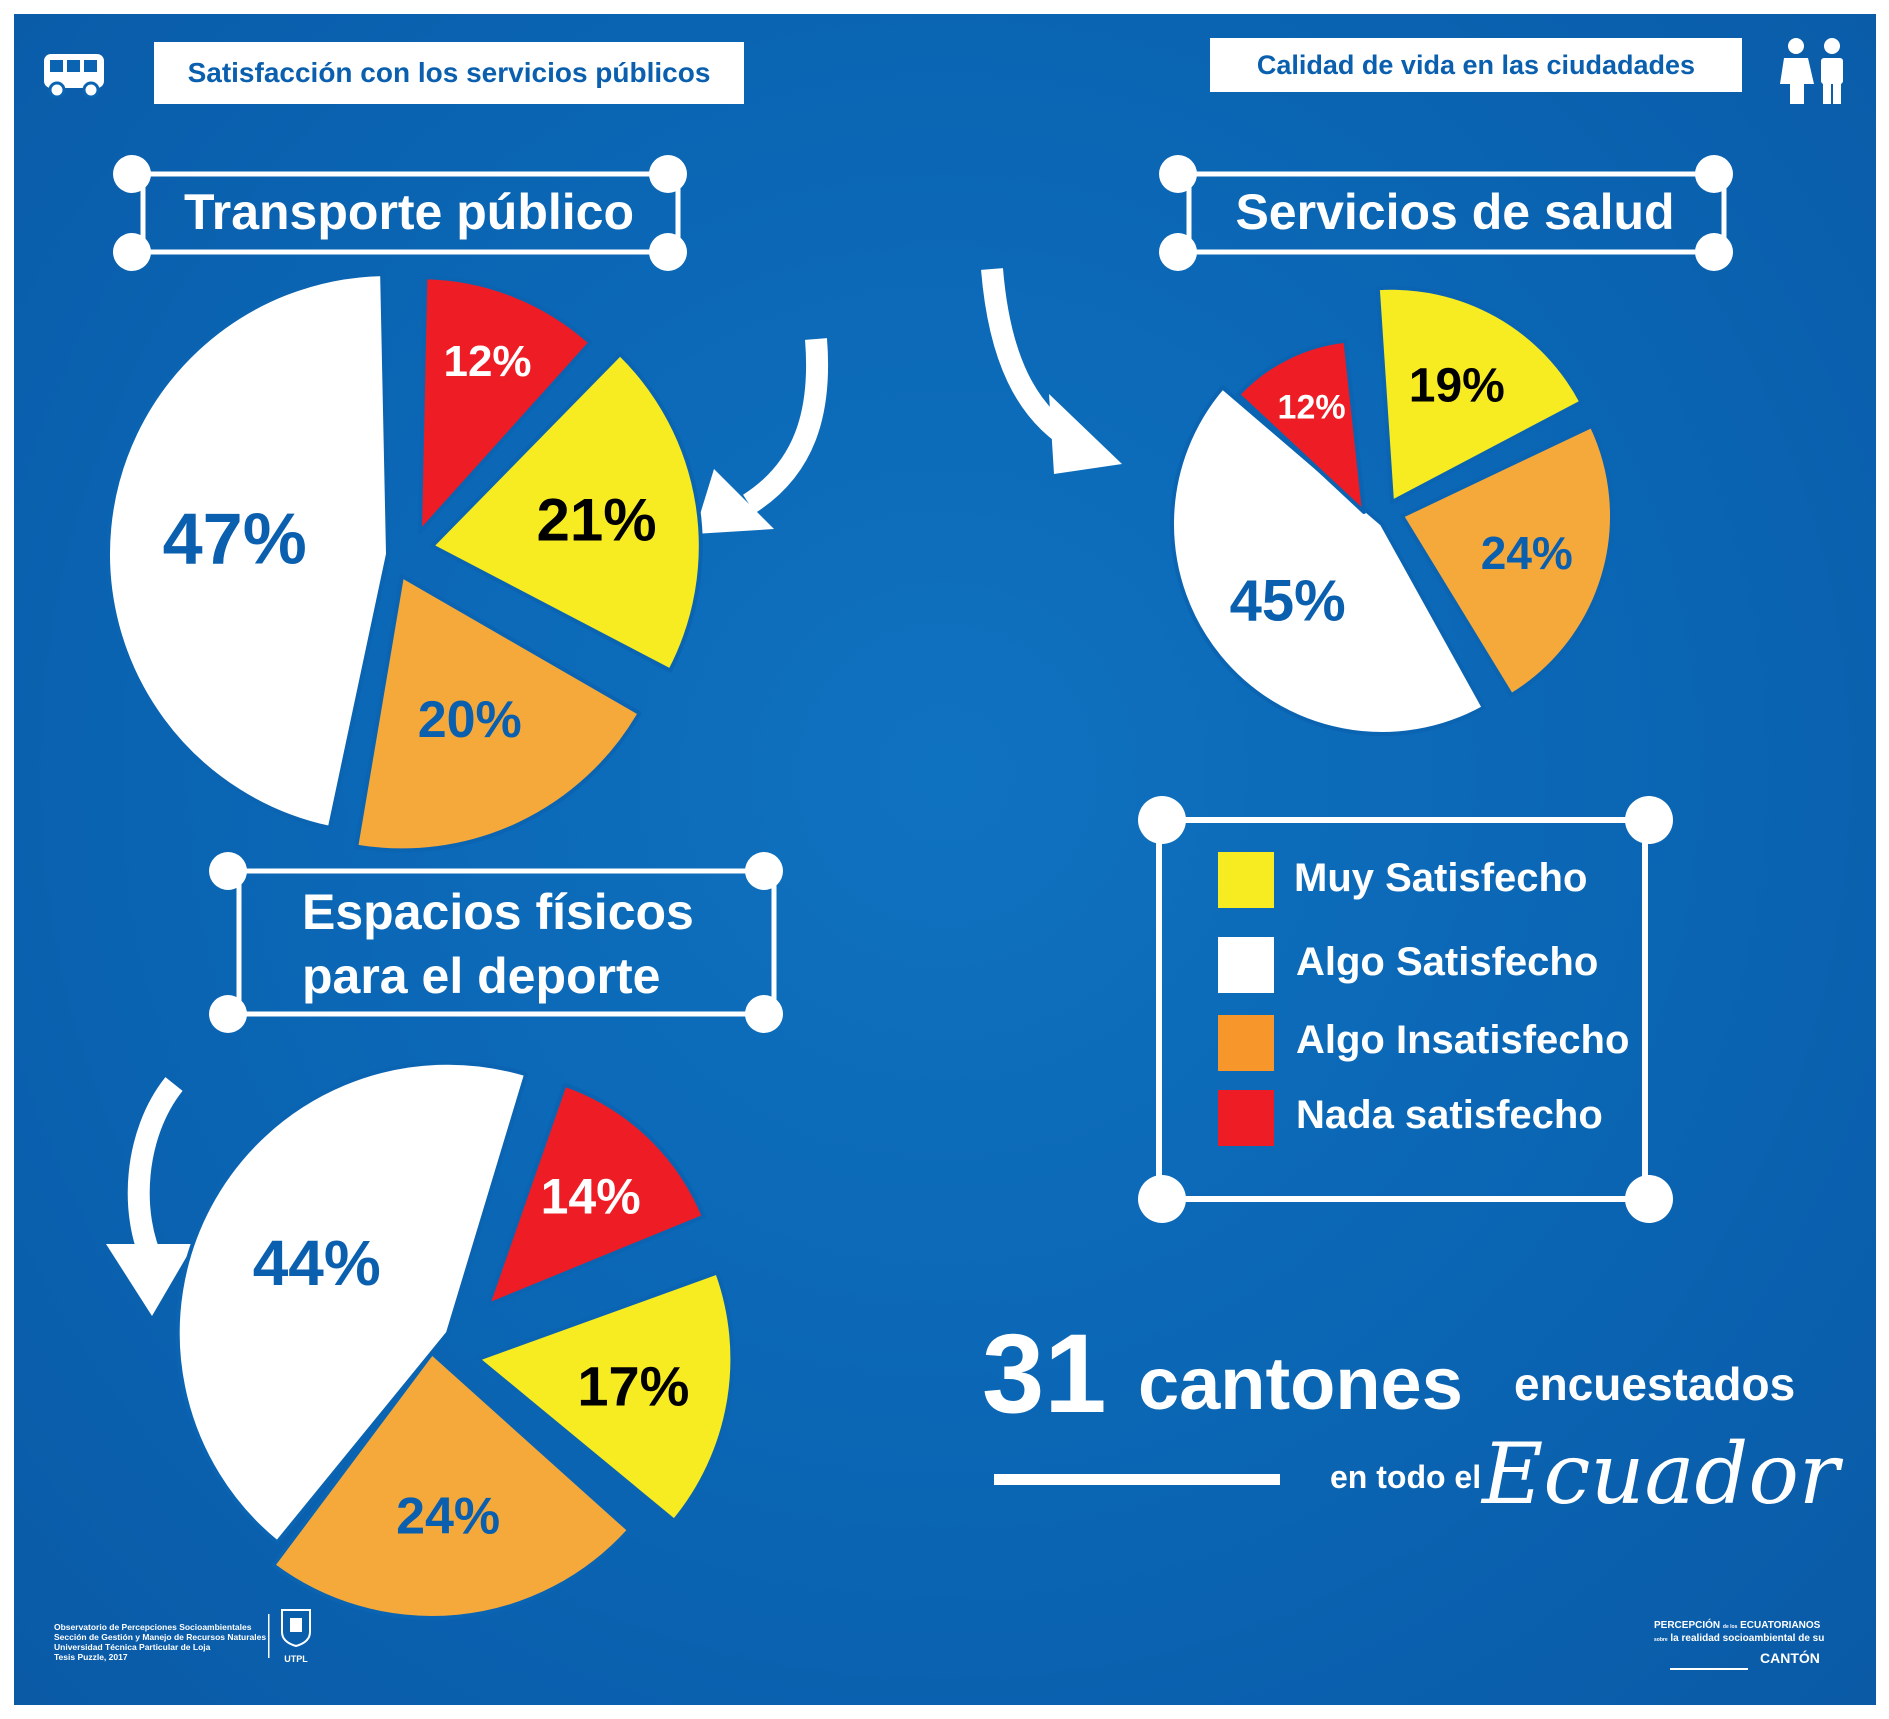 The image size is (1889, 1719). Describe the element at coordinates (1407, 1009) in the screenshot. I see `frame-legend` at that location.